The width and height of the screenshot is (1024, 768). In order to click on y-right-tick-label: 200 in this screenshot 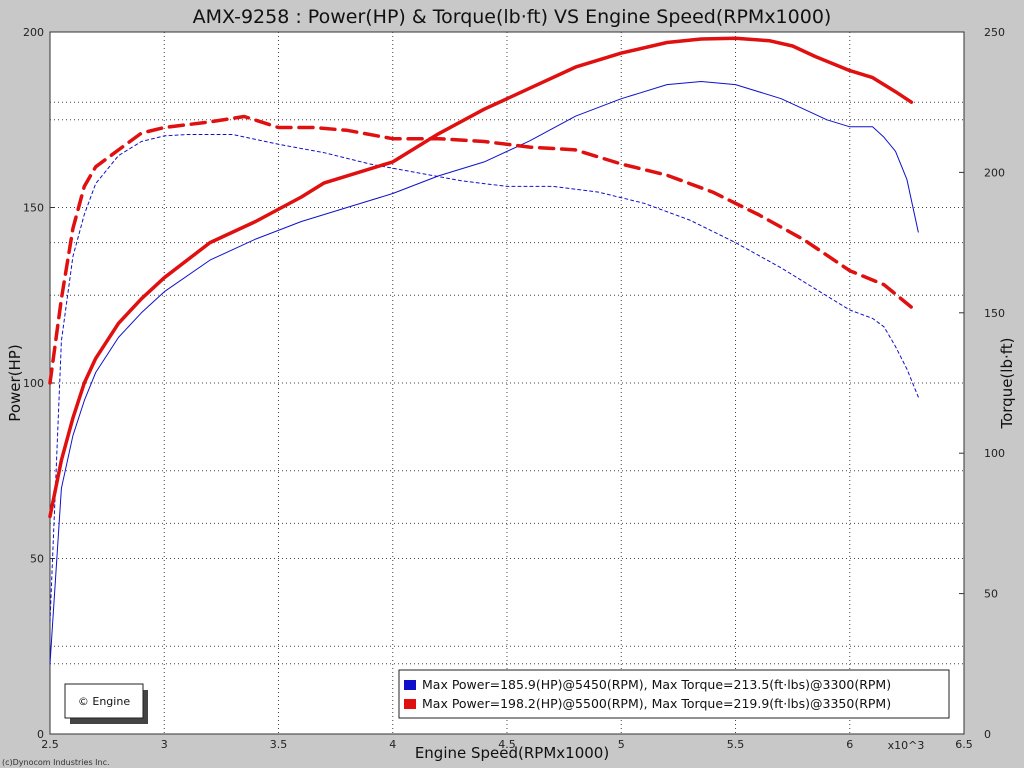, I will do `click(994, 172)`.